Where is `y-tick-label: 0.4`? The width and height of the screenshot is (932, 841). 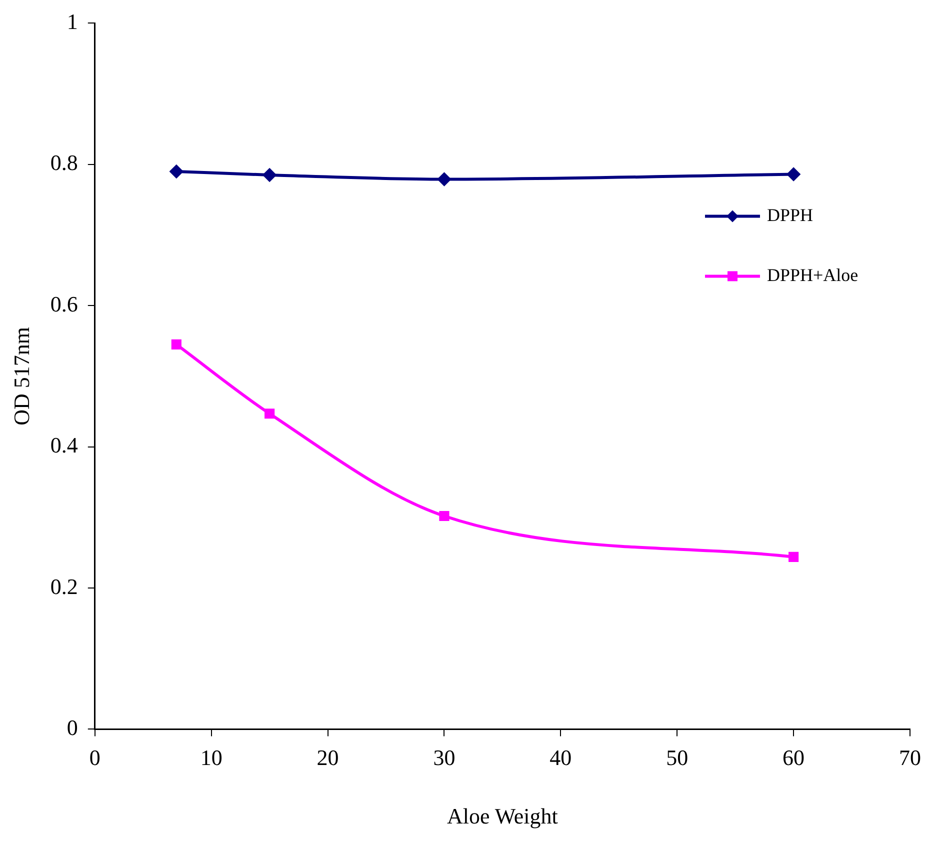 y-tick-label: 0.4 is located at coordinates (64, 445).